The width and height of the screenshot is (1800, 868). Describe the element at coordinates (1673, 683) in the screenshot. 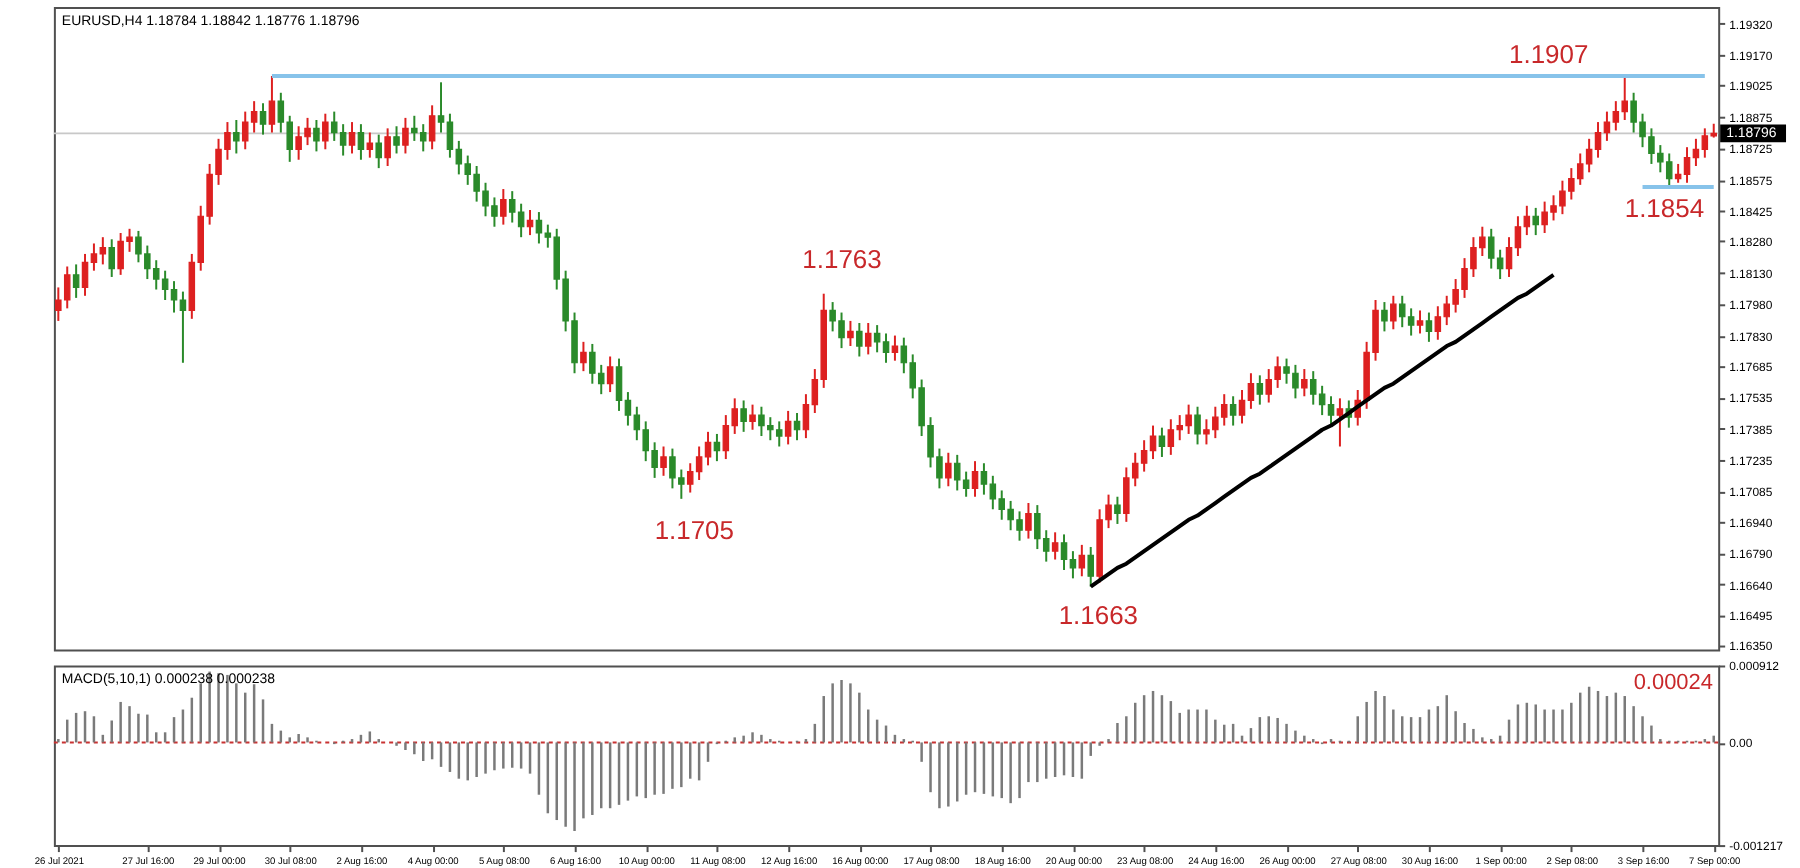

I see `annotation: 0.00024` at that location.